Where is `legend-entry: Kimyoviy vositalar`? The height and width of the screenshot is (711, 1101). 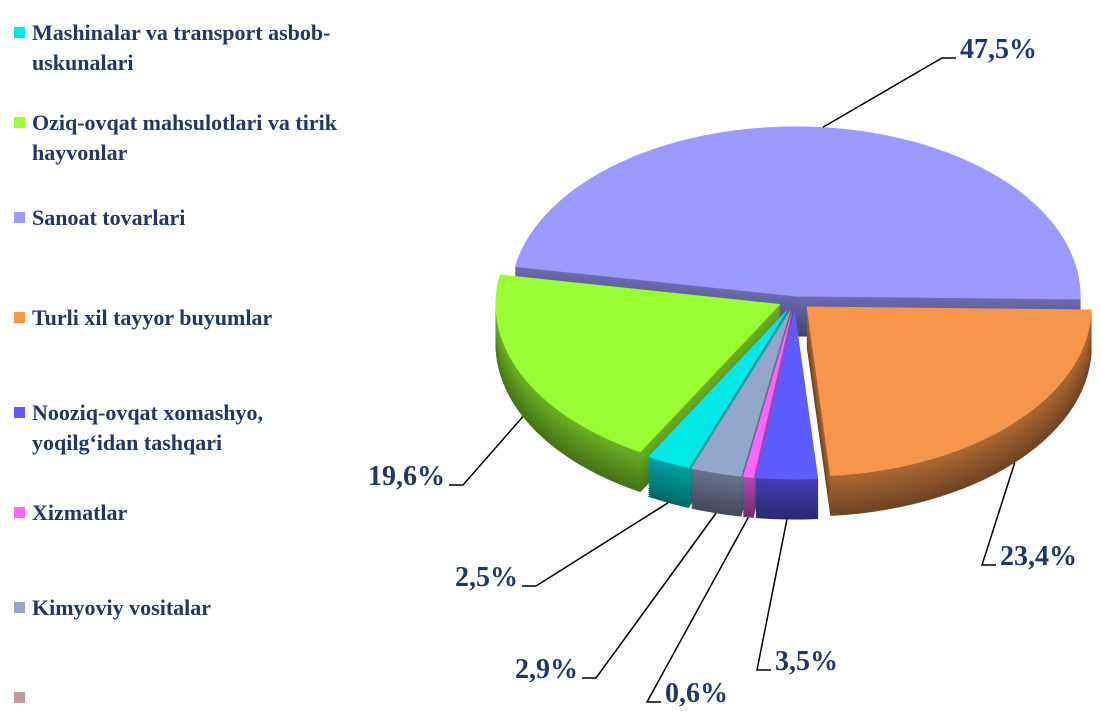 legend-entry: Kimyoviy vositalar is located at coordinates (111, 608).